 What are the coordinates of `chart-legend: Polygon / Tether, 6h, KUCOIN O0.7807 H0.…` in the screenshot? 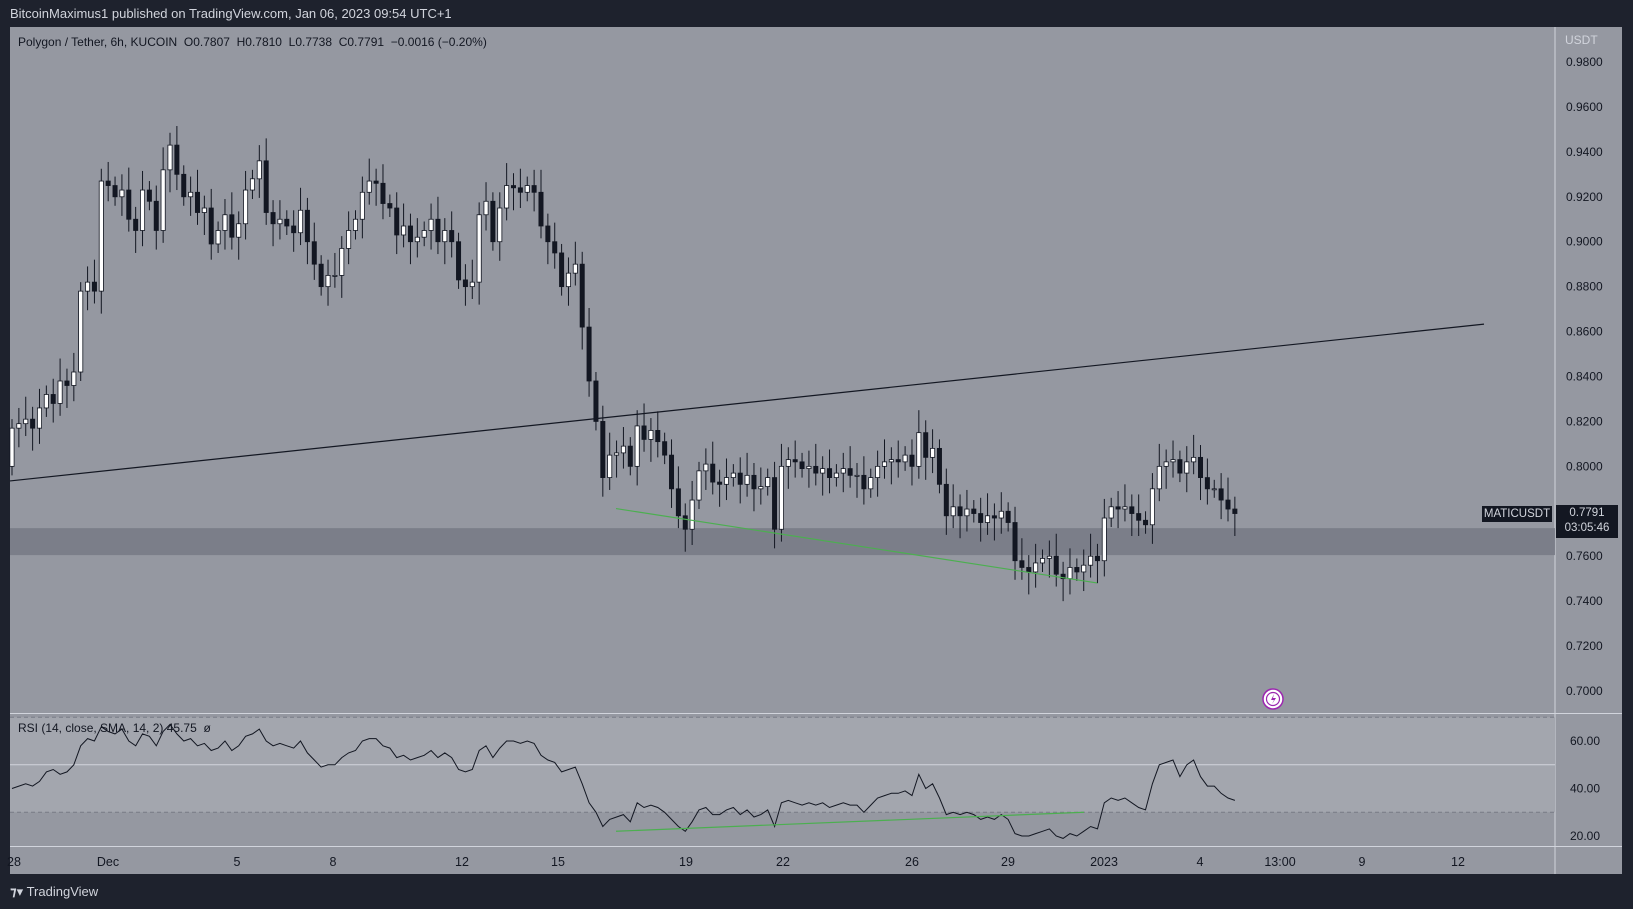 It's located at (252, 42).